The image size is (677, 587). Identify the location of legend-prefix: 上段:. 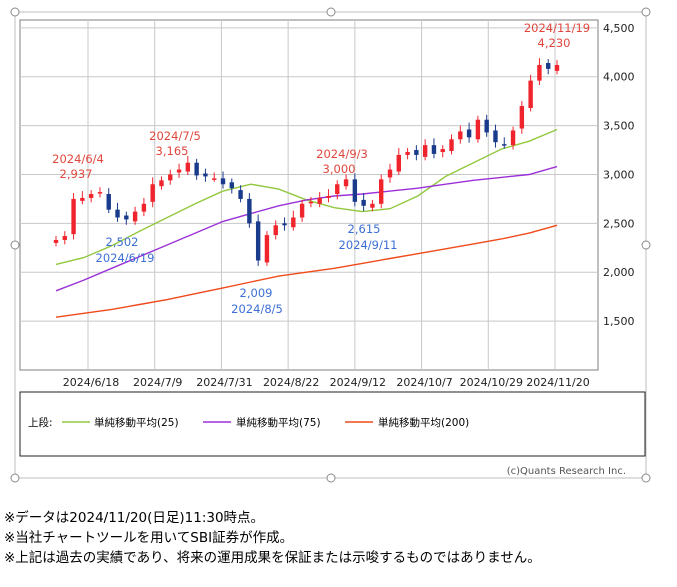
(40, 422).